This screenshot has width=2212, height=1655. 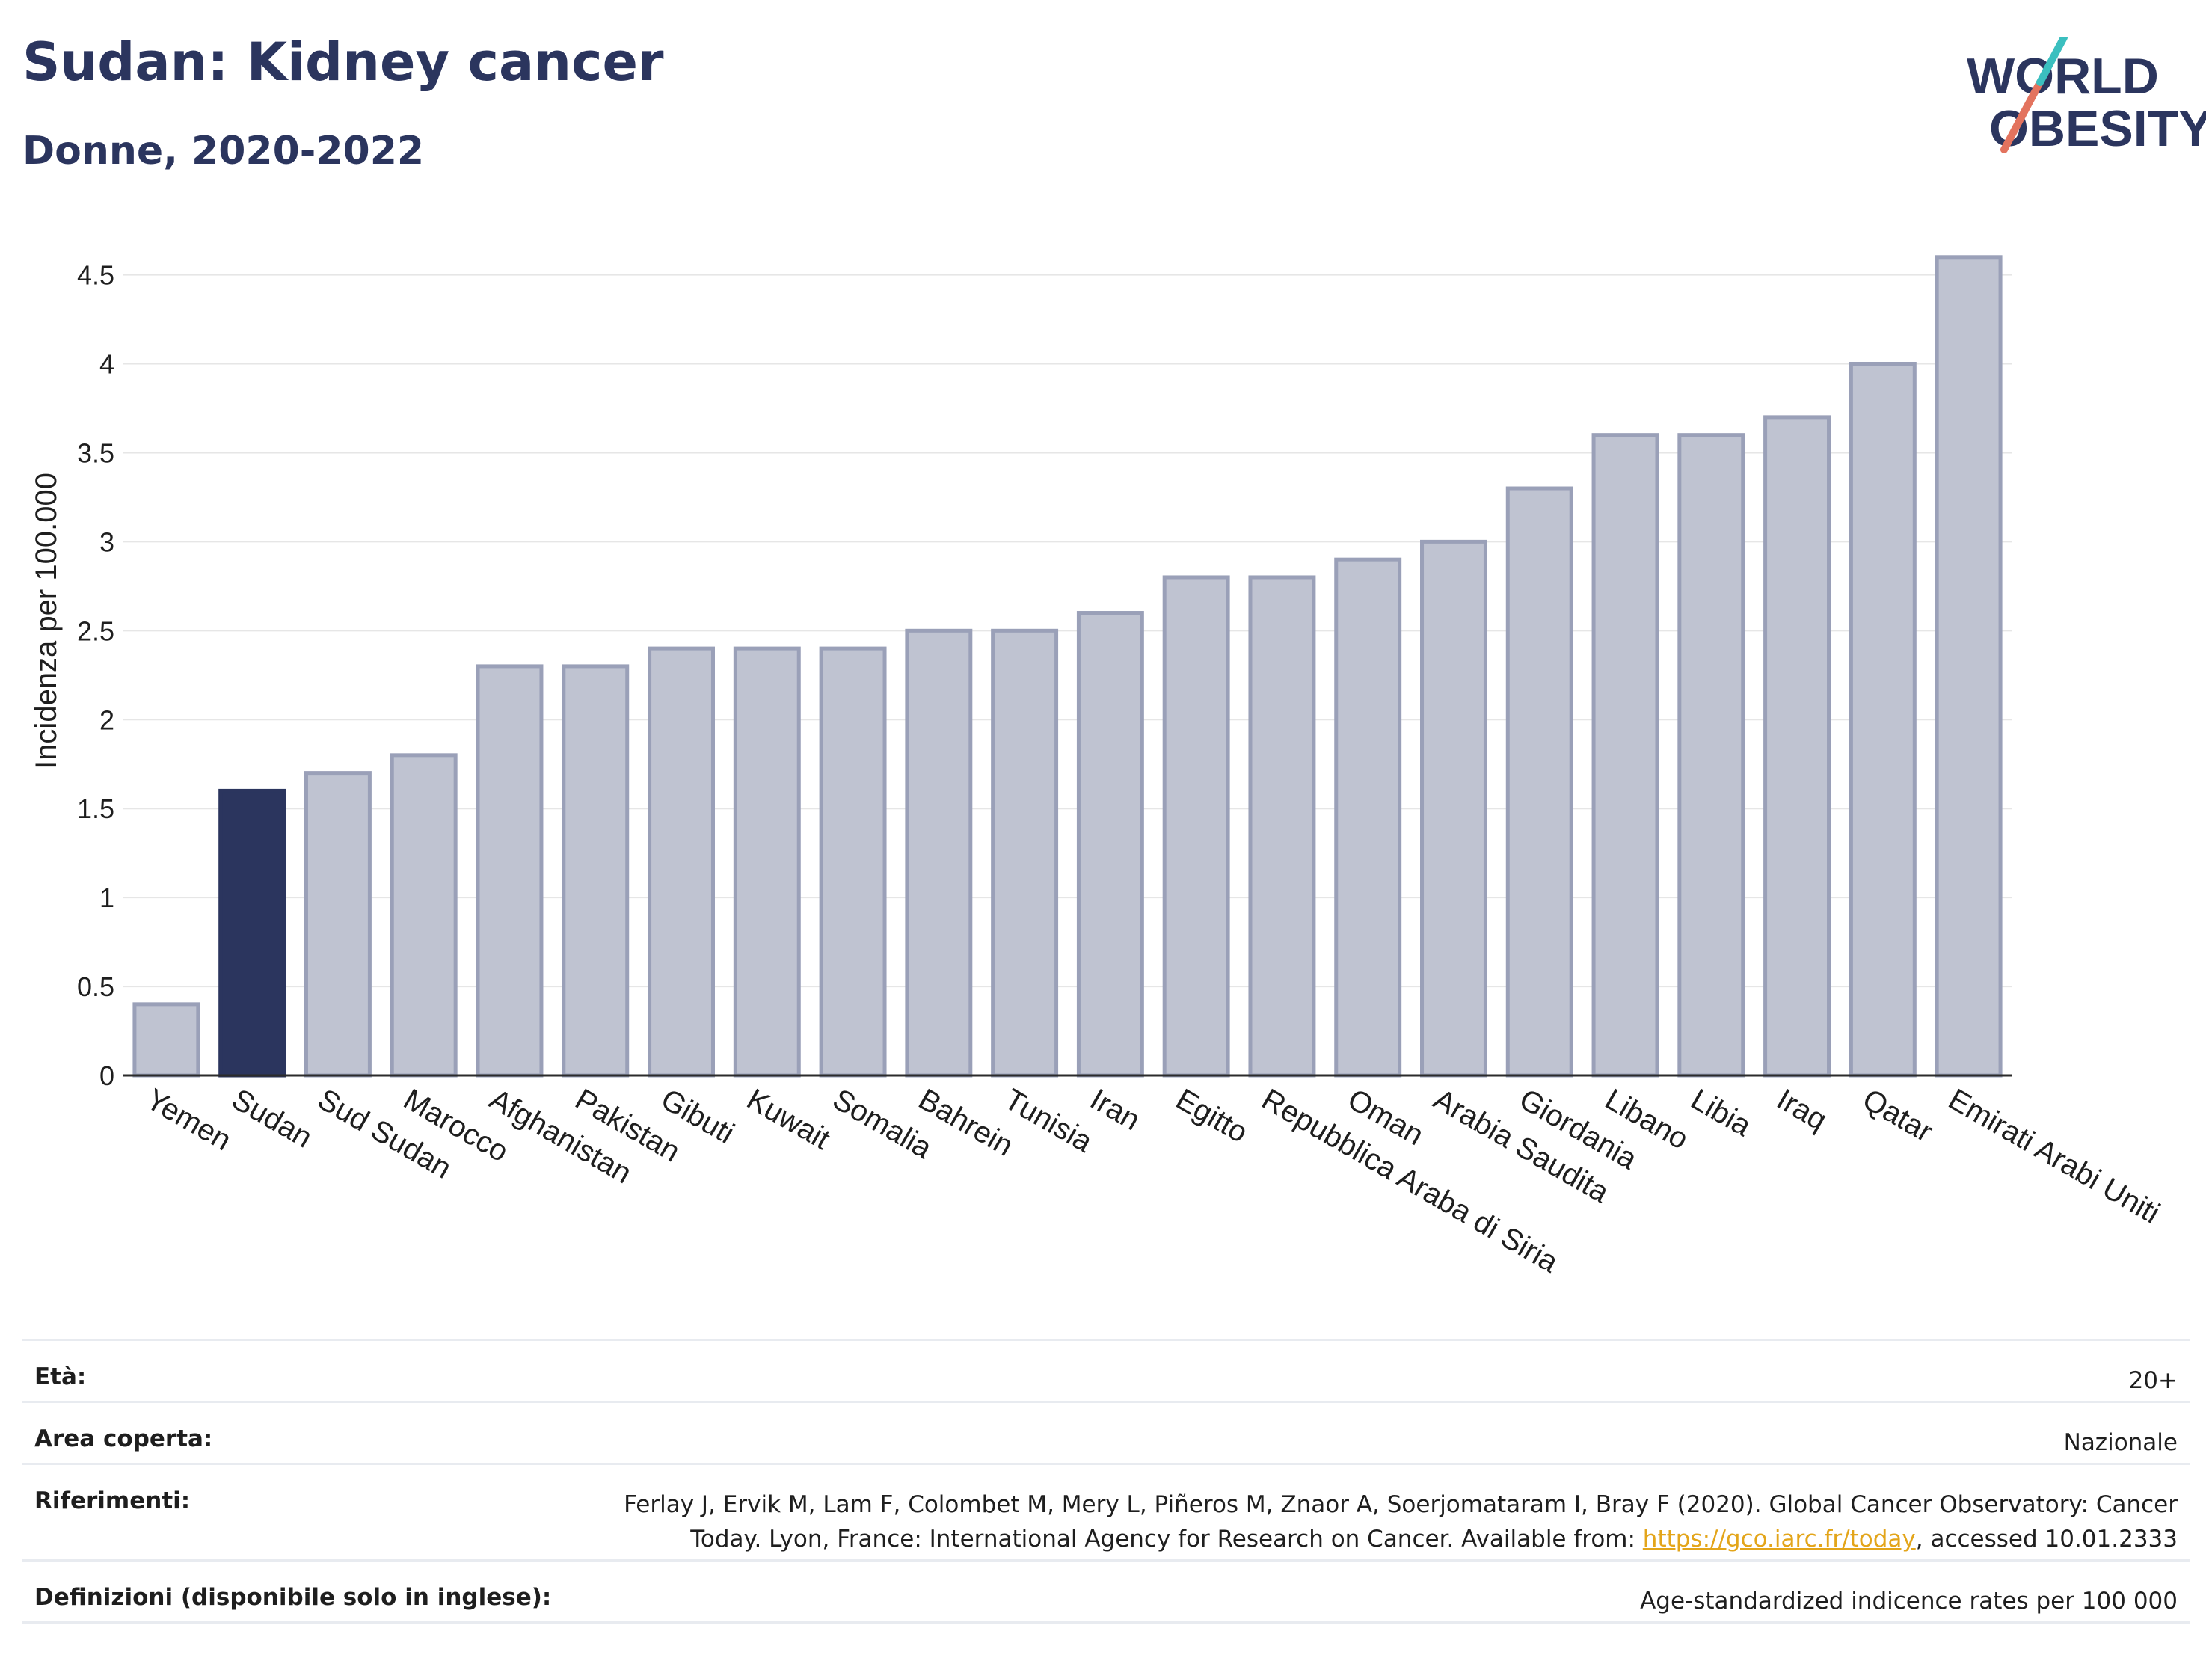 What do you see at coordinates (1797, 746) in the screenshot?
I see `bar-iraq` at bounding box center [1797, 746].